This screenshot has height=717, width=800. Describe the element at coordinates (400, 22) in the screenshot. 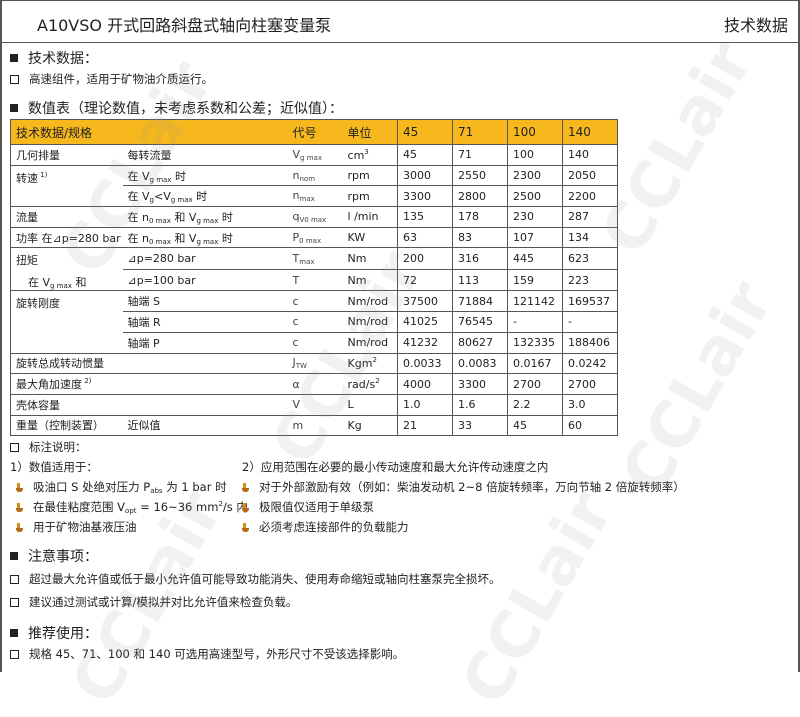

I see `page-header: A10VSO 开式回路斜盘式轴向柱塞变量泵 技术数据` at that location.